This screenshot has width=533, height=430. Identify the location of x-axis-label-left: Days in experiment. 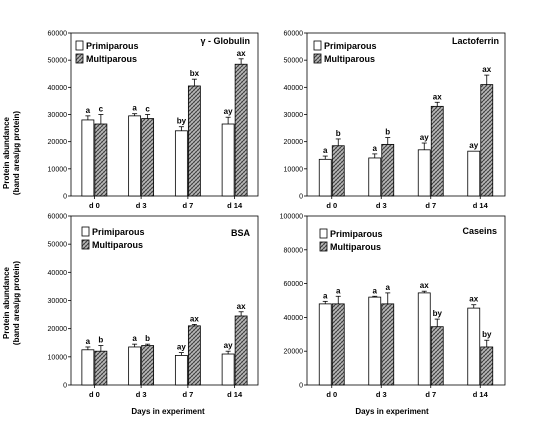
(168, 411).